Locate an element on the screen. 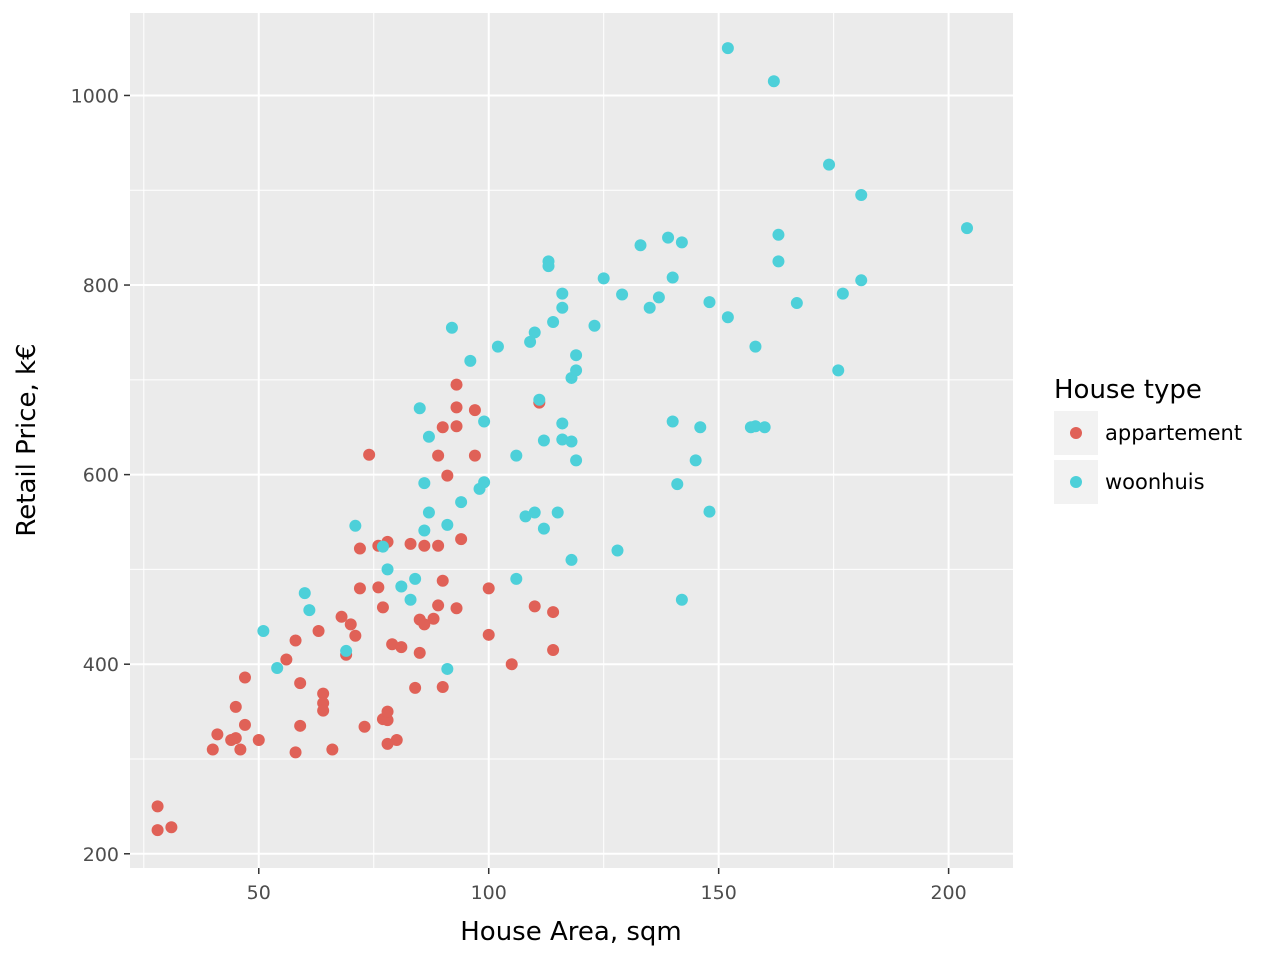 The height and width of the screenshot is (960, 1280). y-tick-label: 800 is located at coordinates (101, 286).